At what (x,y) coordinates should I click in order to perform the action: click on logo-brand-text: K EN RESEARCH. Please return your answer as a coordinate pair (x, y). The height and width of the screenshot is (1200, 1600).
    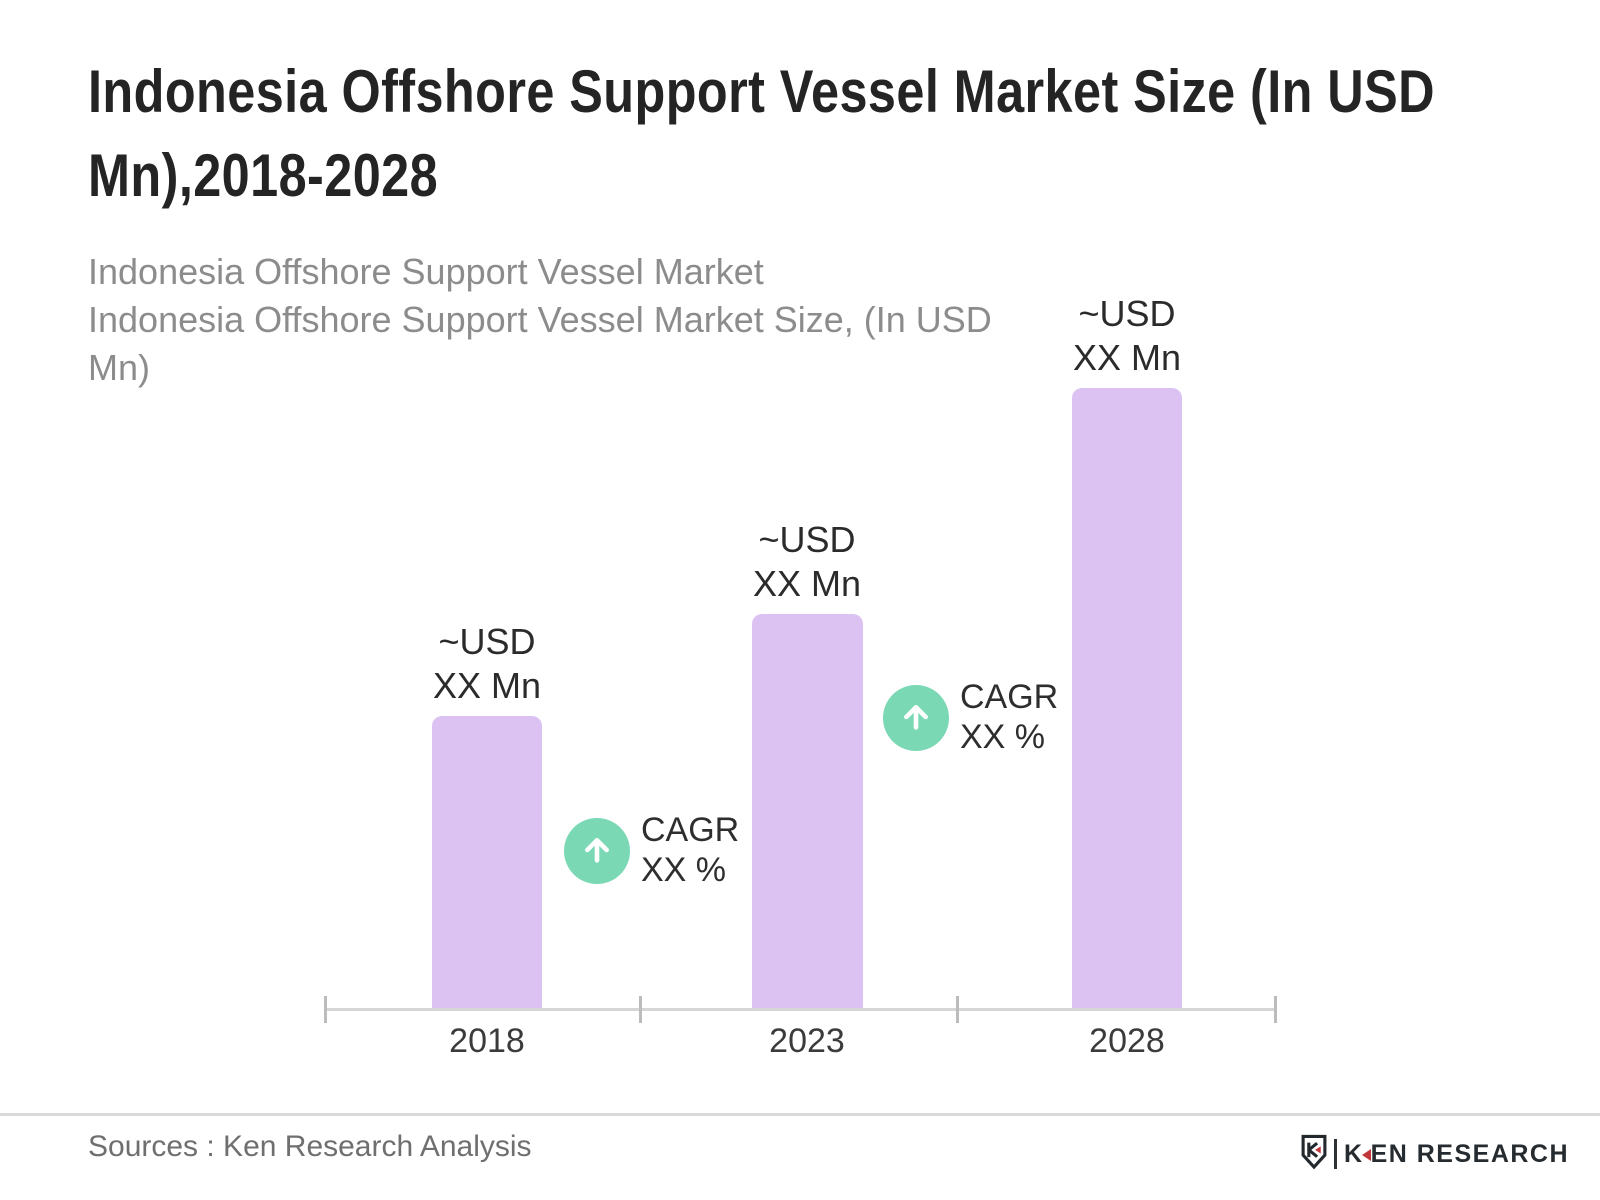
    Looking at the image, I should click on (1456, 1154).